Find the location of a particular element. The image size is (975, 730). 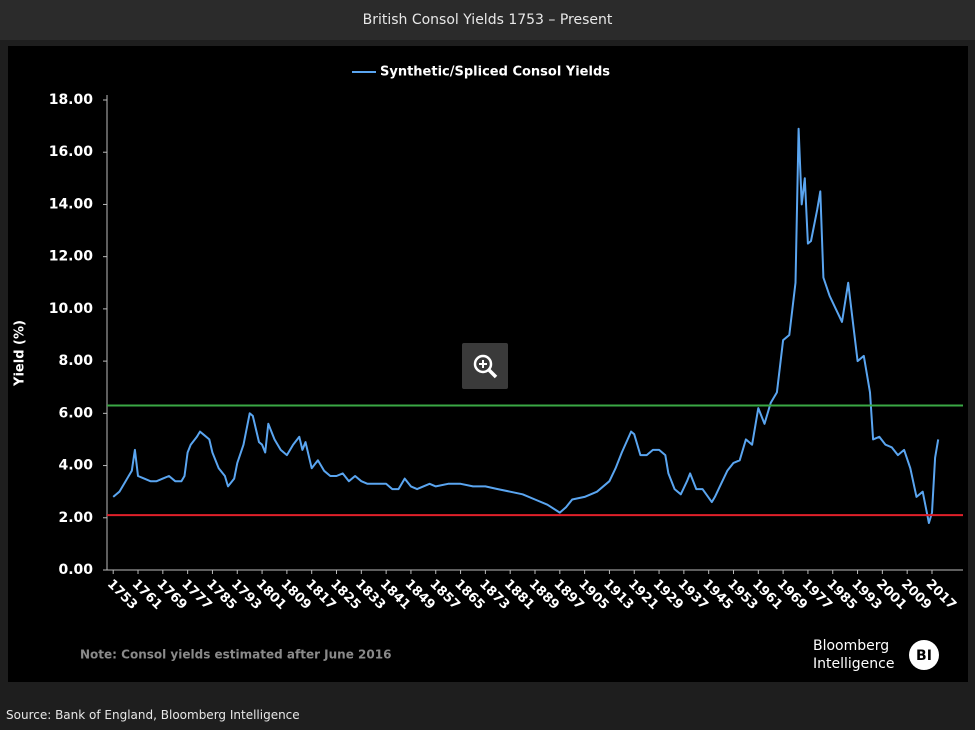

y-tick-label: 6.00 is located at coordinates (75, 413).